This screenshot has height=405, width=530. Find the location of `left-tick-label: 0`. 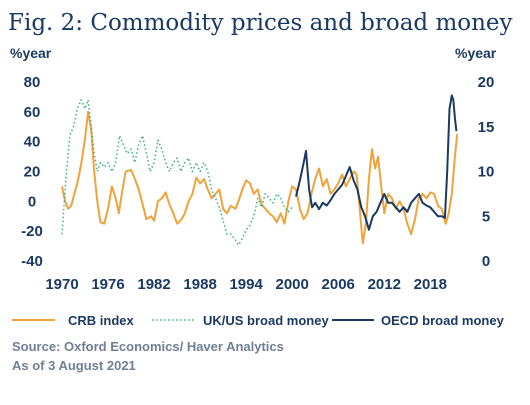

left-tick-label: 0 is located at coordinates (32, 201).